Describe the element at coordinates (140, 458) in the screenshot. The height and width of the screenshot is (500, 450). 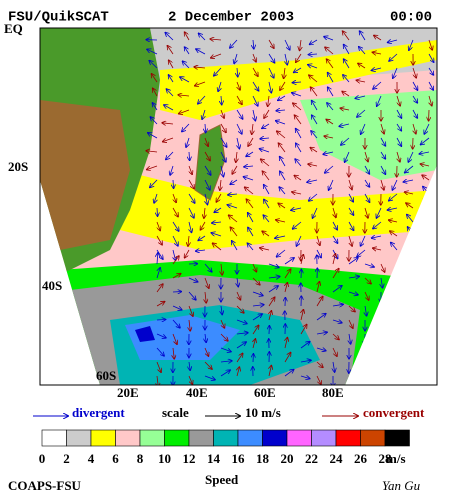
I see `colorbar-tick-label: 8` at that location.